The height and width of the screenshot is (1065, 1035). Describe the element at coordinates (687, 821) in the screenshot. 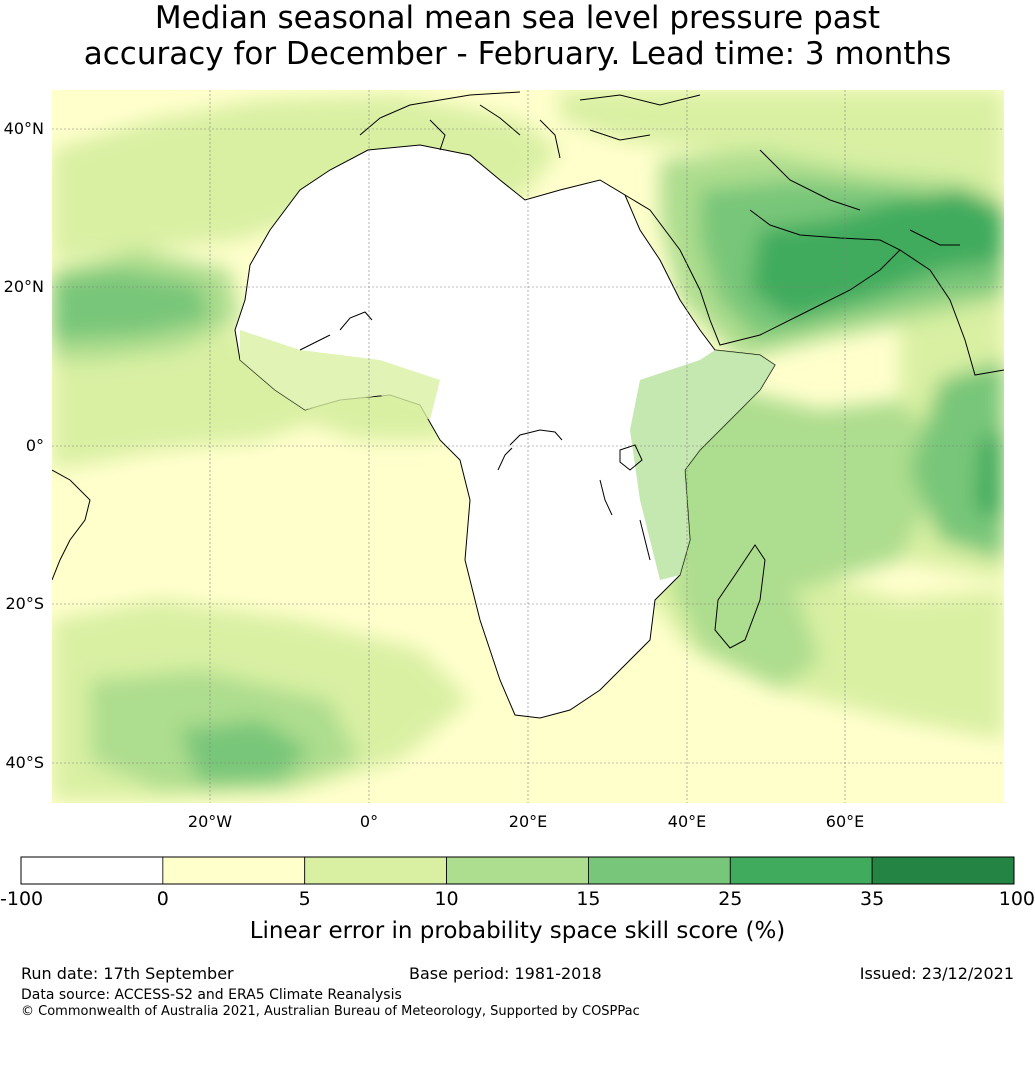

I see `lon-label-40e: 40°E` at that location.